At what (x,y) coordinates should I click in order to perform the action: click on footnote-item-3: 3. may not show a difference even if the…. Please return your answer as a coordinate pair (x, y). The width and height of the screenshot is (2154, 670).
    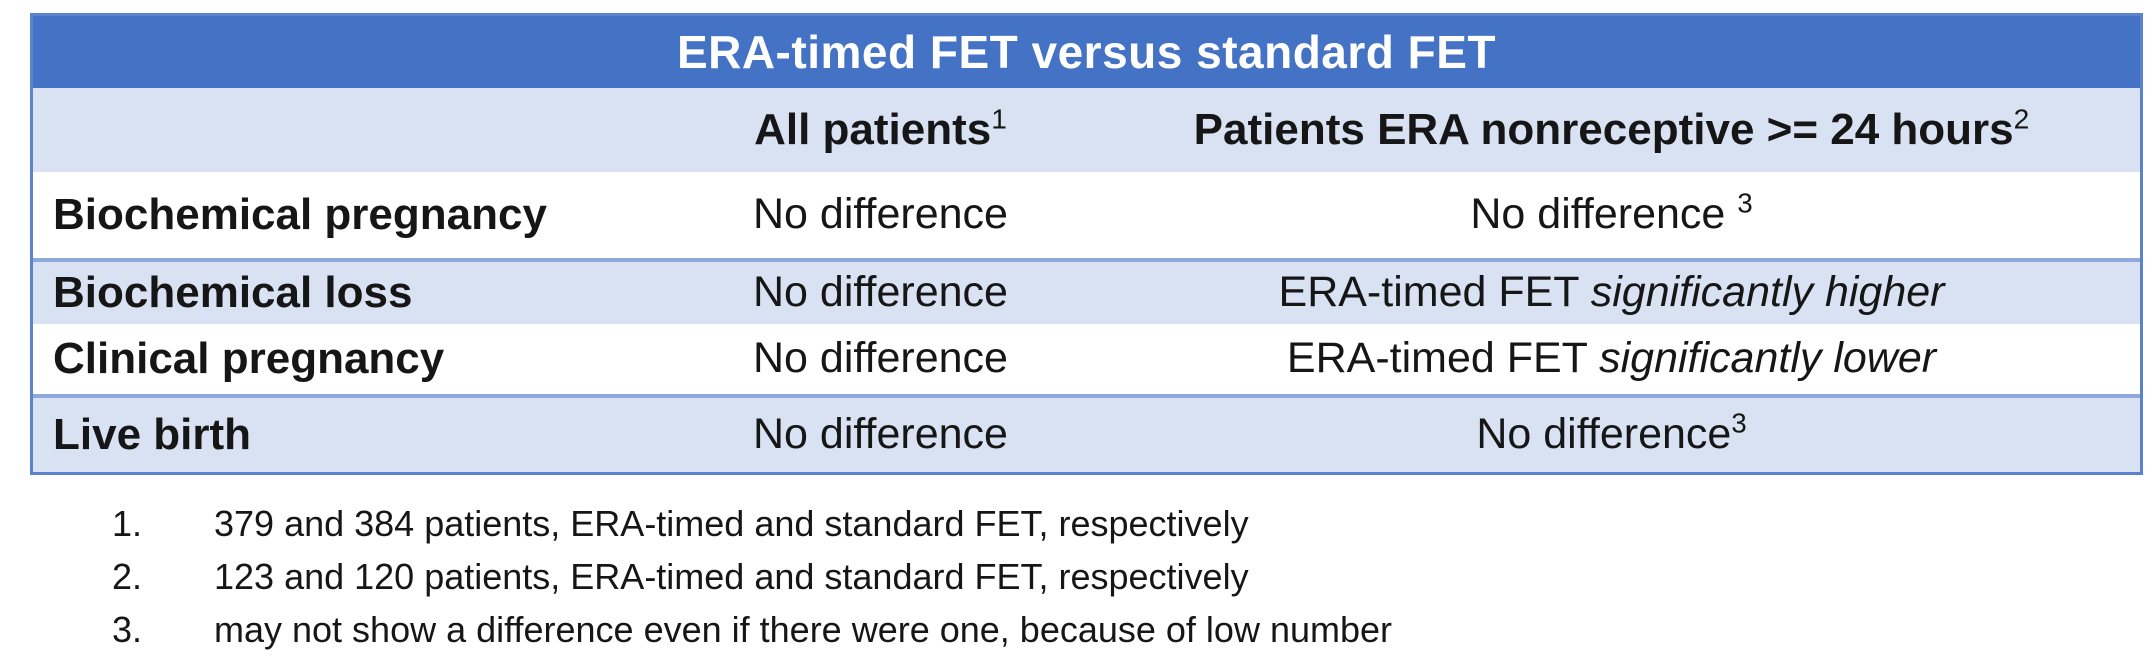
    Looking at the image, I should click on (752, 635).